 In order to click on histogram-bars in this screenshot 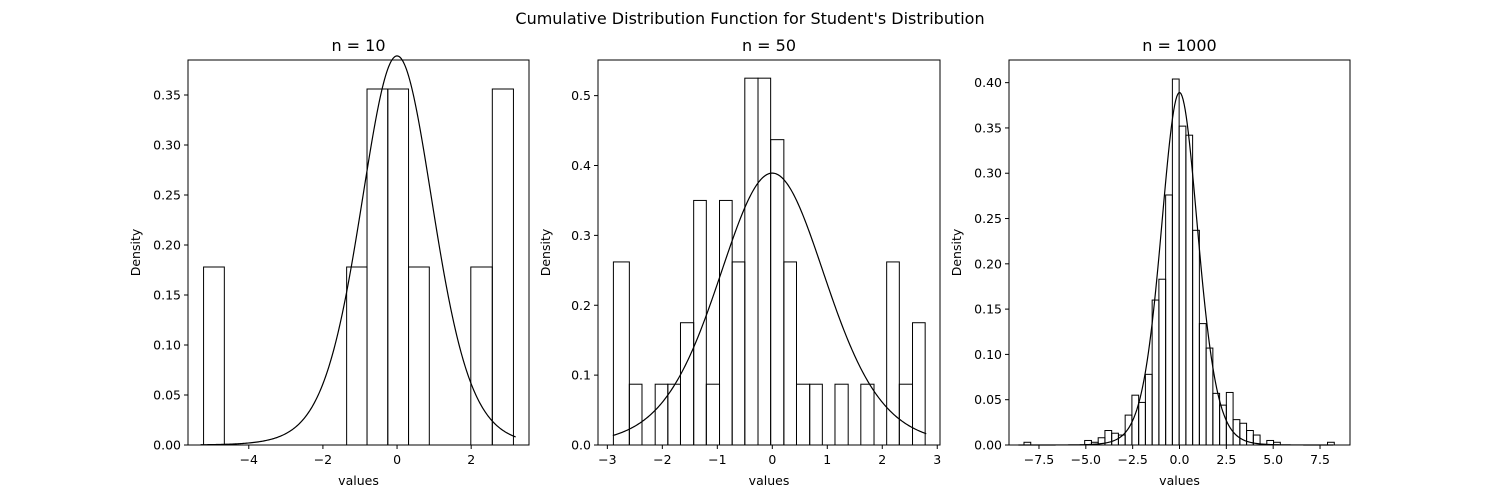, I will do `click(358, 267)`.